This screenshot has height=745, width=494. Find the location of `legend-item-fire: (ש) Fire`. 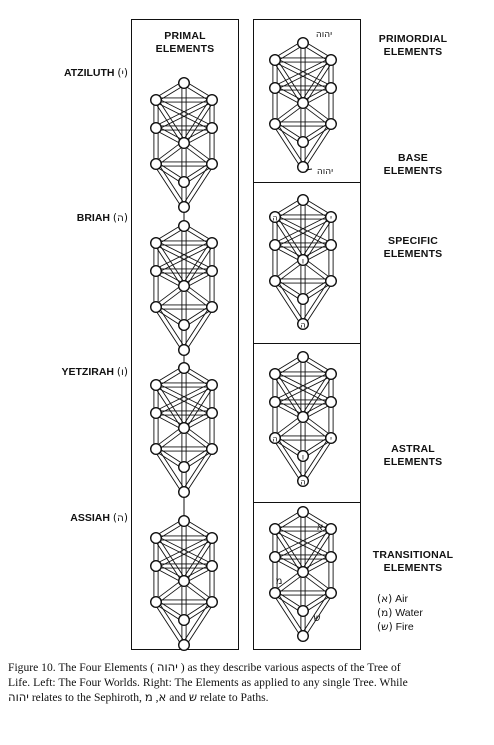

legend-item-fire: (ש) Fire is located at coordinates (395, 627).